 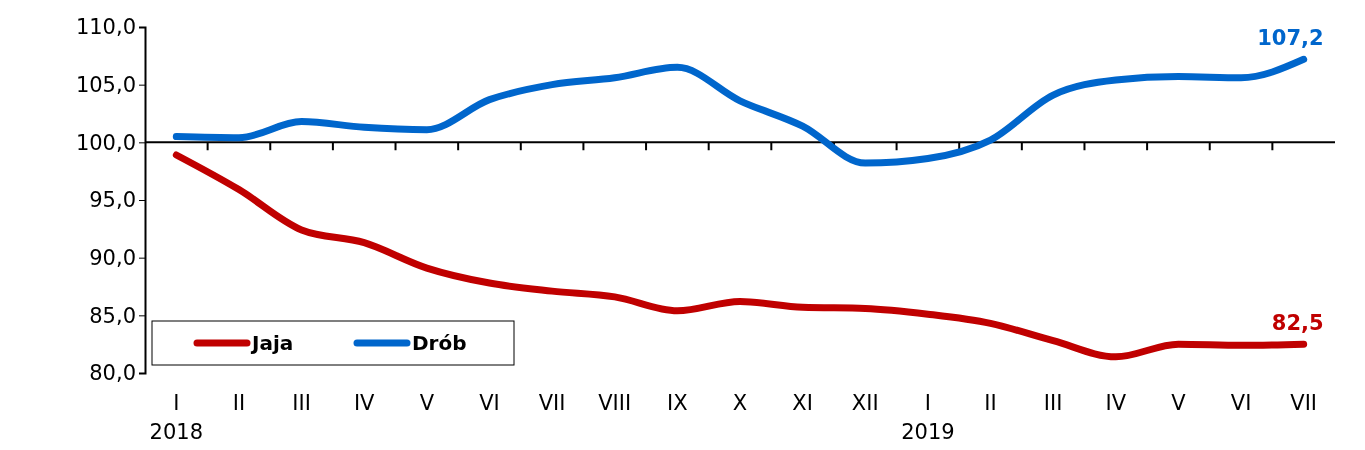 I want to click on y-tick-label: 100,0, so click(x=105, y=142).